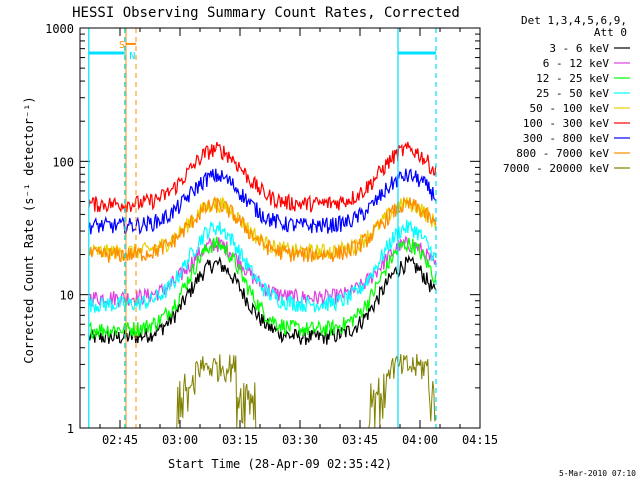 The image size is (640, 480). I want to click on y-tick-label: 1000, so click(59, 29).